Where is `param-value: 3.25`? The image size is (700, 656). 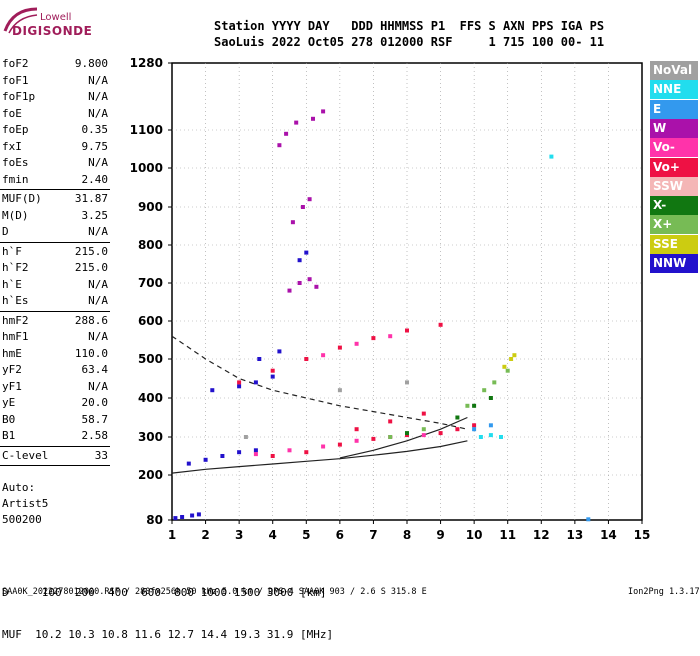
param-value: 3.25 is located at coordinates (95, 215).